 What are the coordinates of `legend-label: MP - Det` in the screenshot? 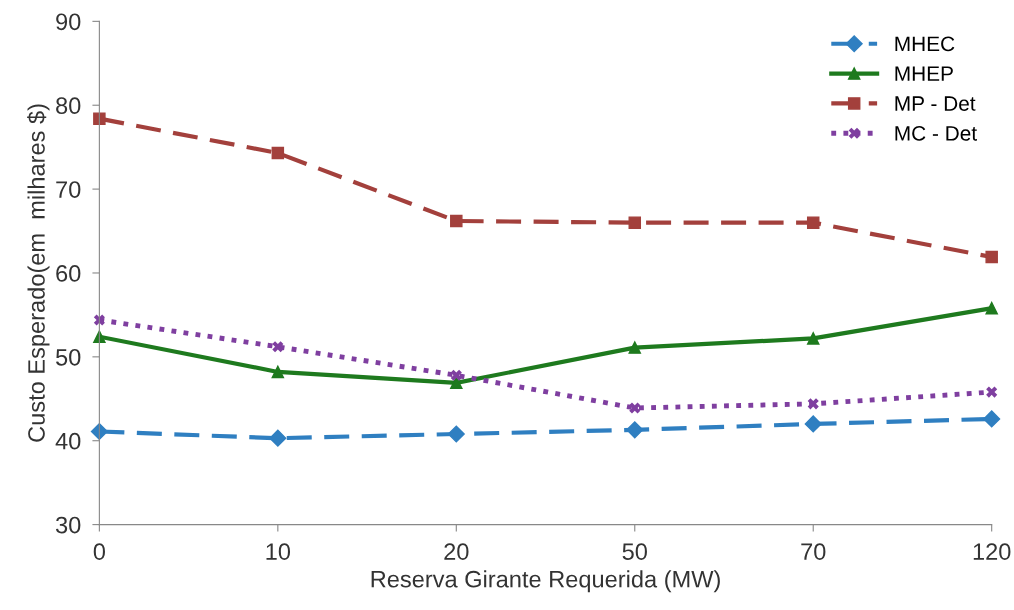 It's located at (935, 103).